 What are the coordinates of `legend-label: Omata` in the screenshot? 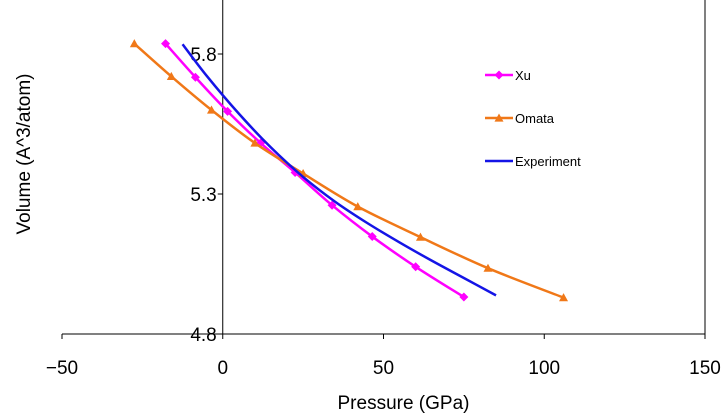 It's located at (535, 118).